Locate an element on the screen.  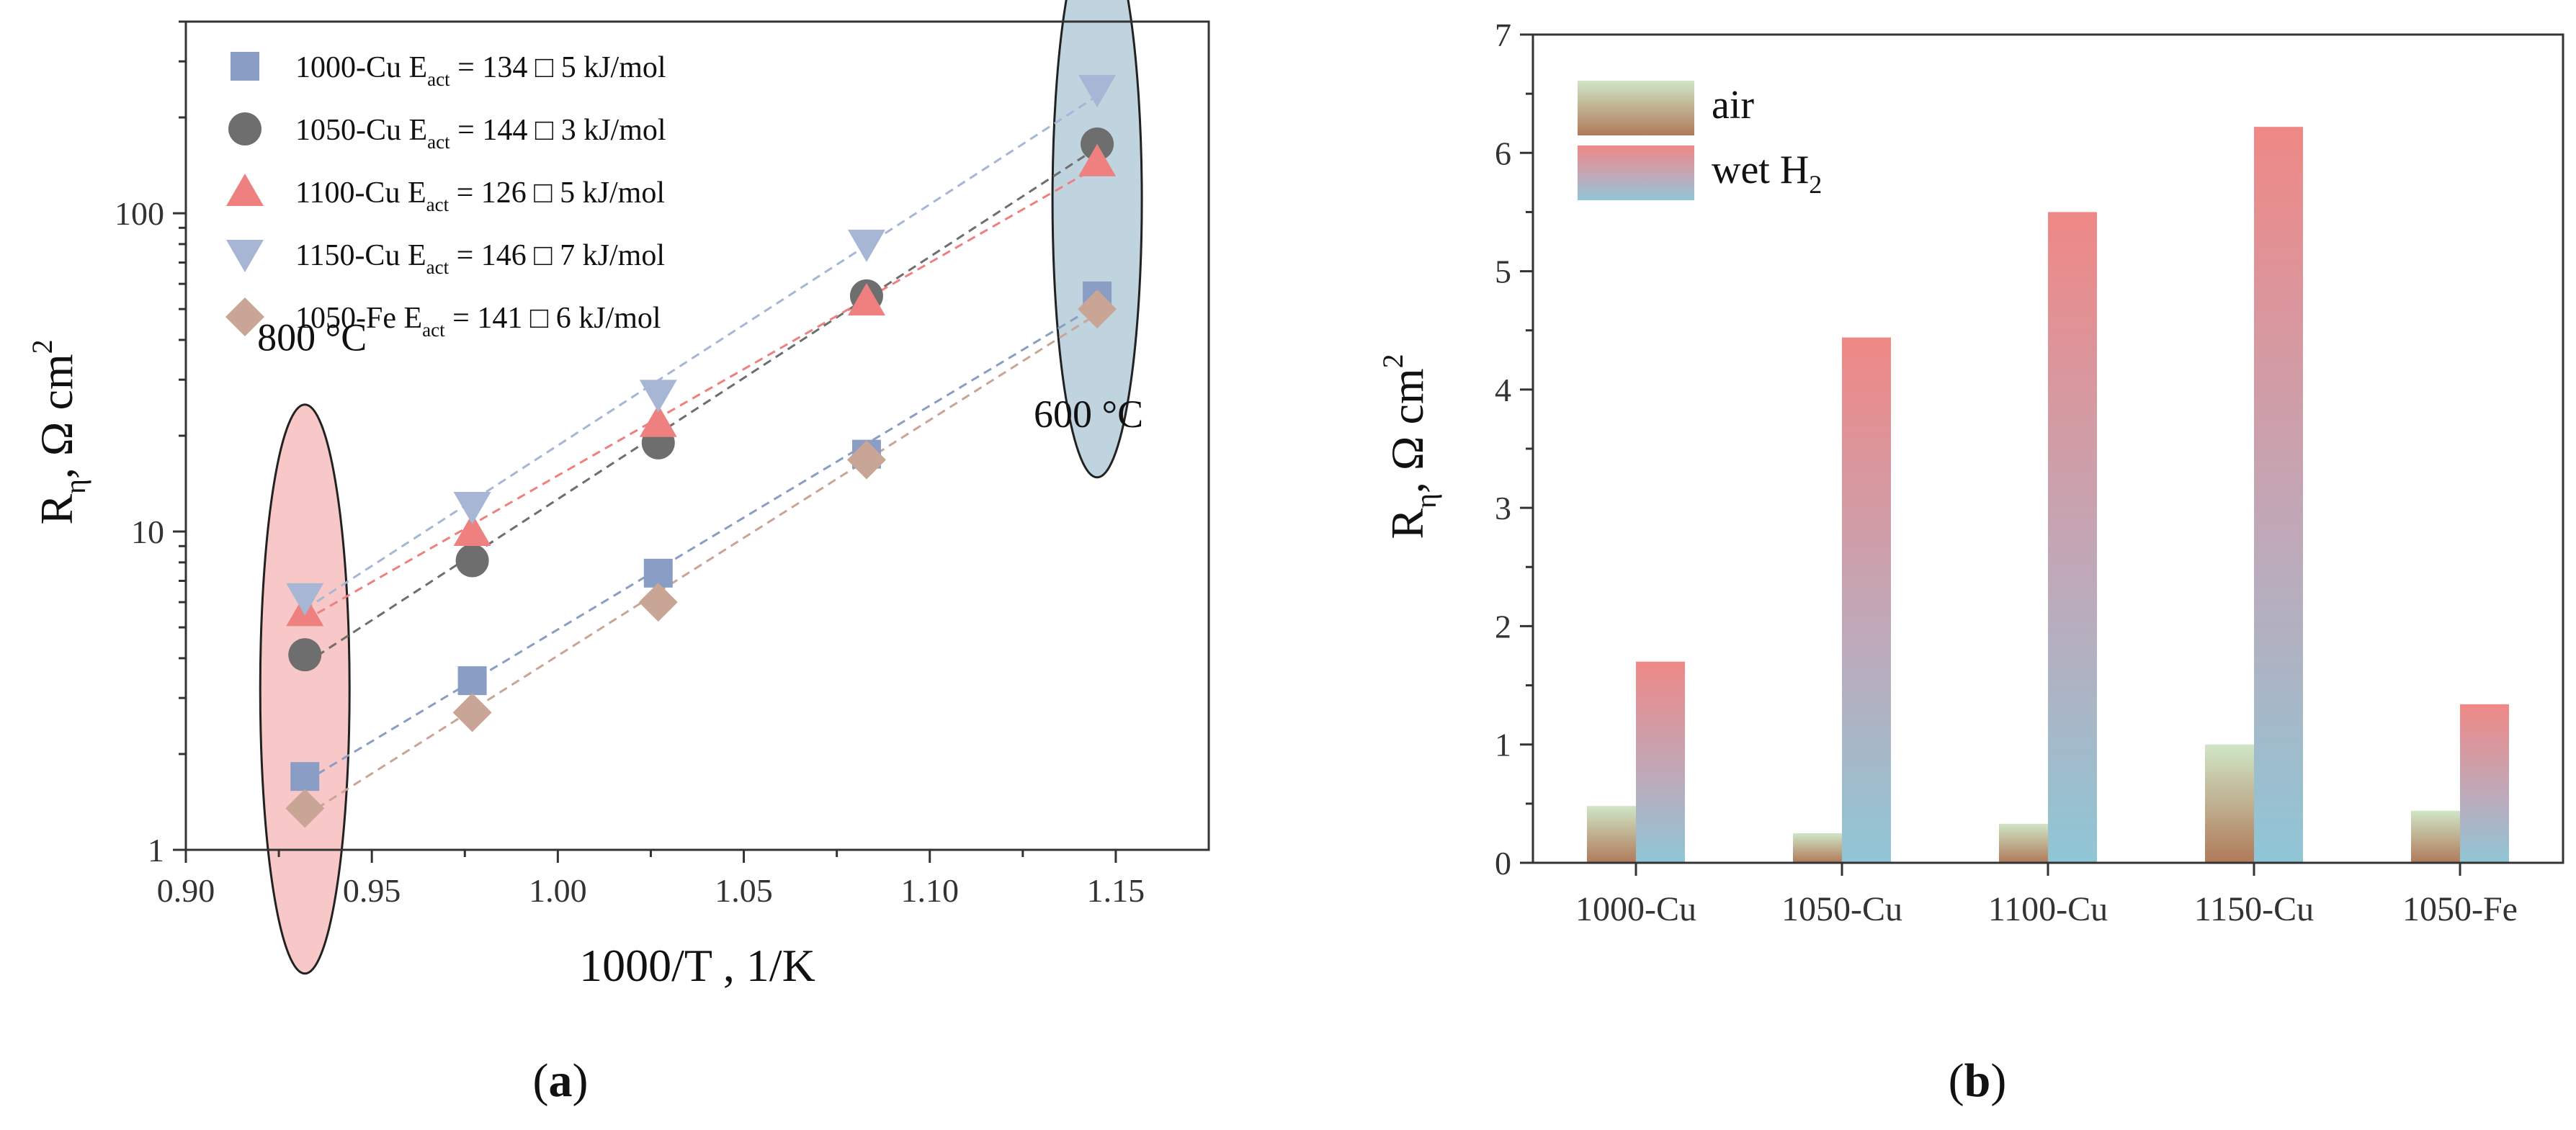
bar-air-1100-Cu is located at coordinates (2023, 843).